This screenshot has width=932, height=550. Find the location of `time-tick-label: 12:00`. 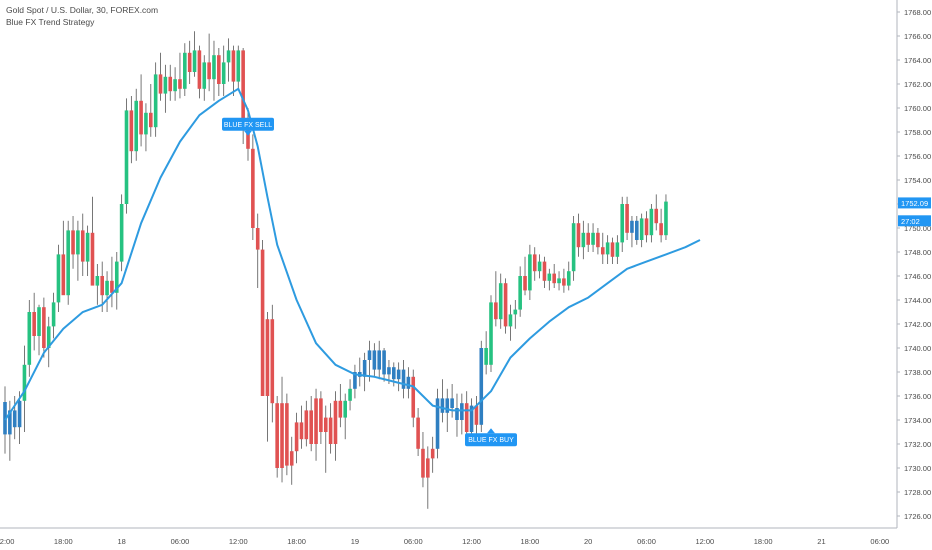

time-tick-label: 12:00 is located at coordinates (471, 541).